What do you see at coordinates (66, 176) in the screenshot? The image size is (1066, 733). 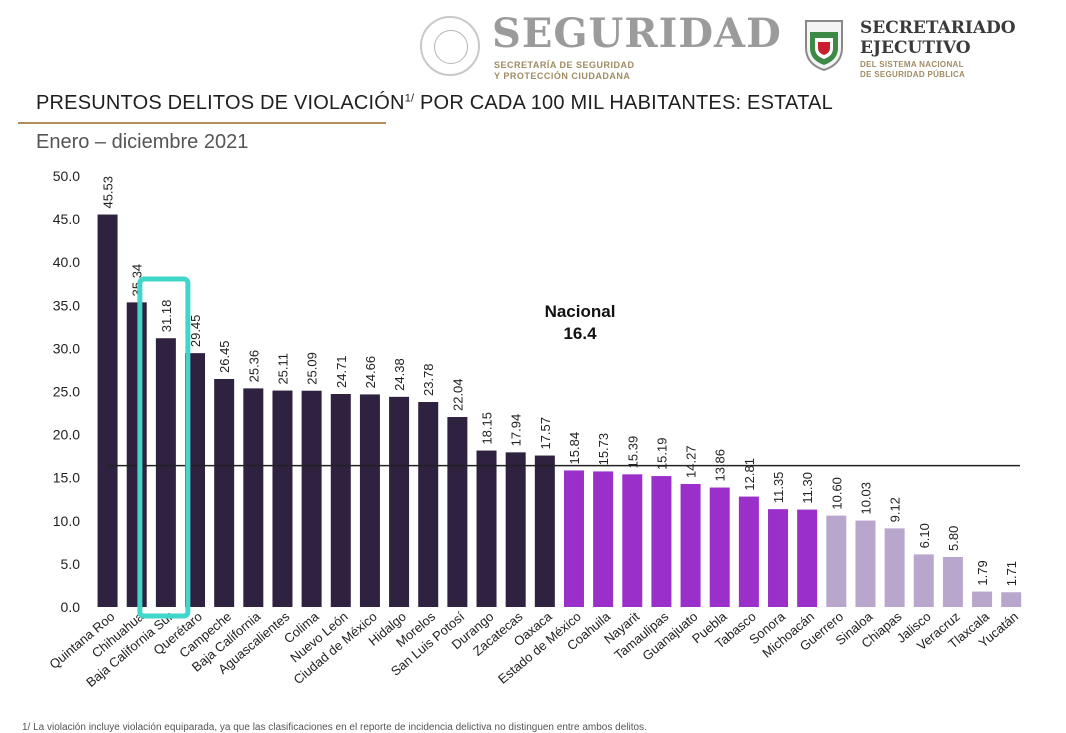 I see `y-tick-label: 50.0` at bounding box center [66, 176].